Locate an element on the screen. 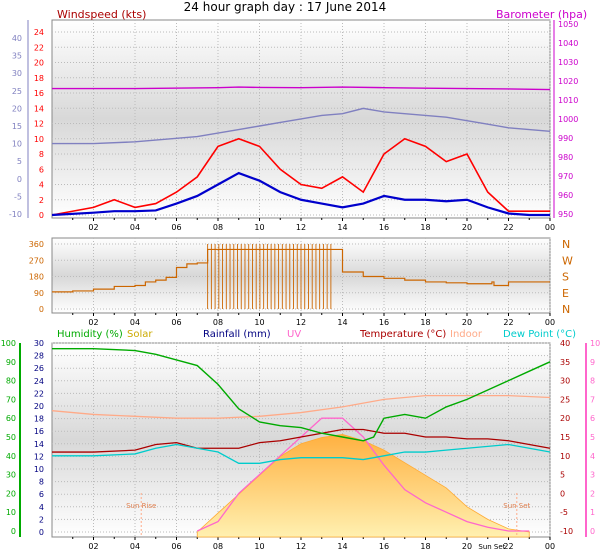 The height and width of the screenshot is (555, 600). left-temp-axis-tick-label: 15 is located at coordinates (17, 126).